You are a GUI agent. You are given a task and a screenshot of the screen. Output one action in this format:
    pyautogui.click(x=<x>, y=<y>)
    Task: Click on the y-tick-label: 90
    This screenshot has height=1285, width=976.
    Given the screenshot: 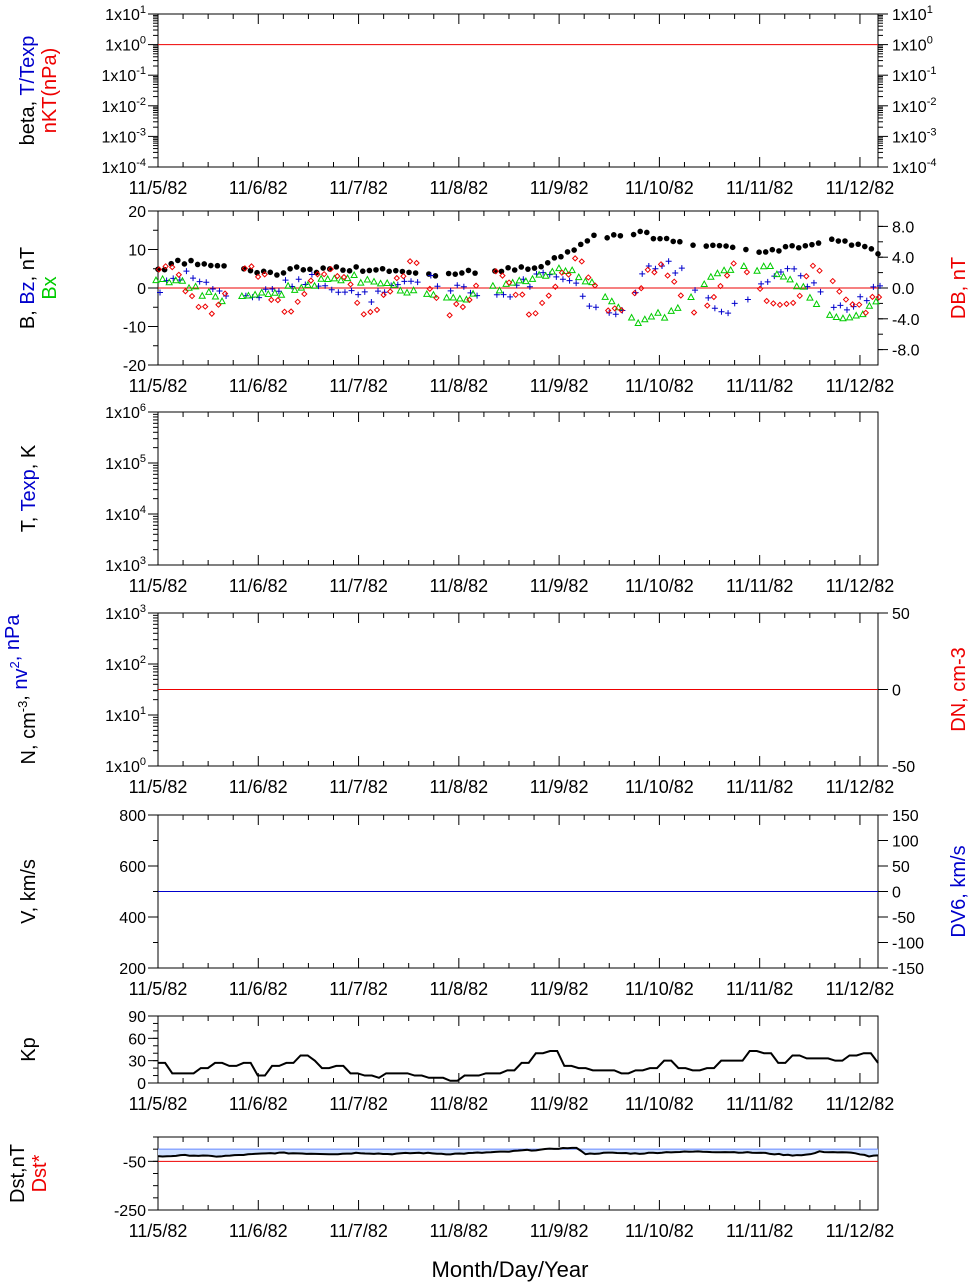 What is the action you would take?
    pyautogui.click(x=137, y=1017)
    